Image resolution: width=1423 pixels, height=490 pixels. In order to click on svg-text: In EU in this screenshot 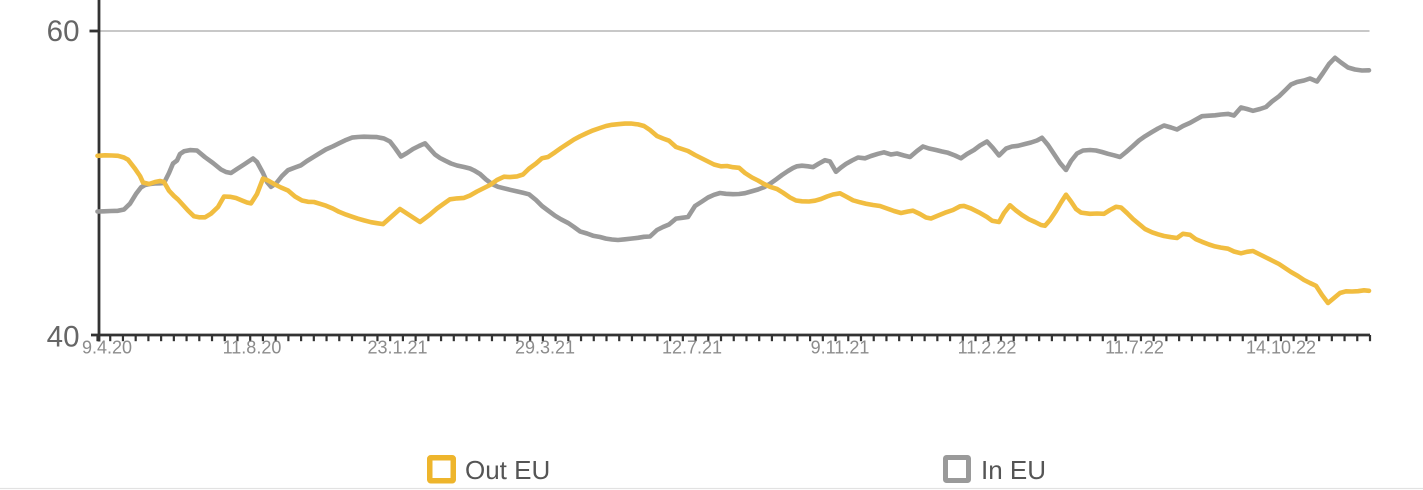, I will do `click(1013, 470)`.